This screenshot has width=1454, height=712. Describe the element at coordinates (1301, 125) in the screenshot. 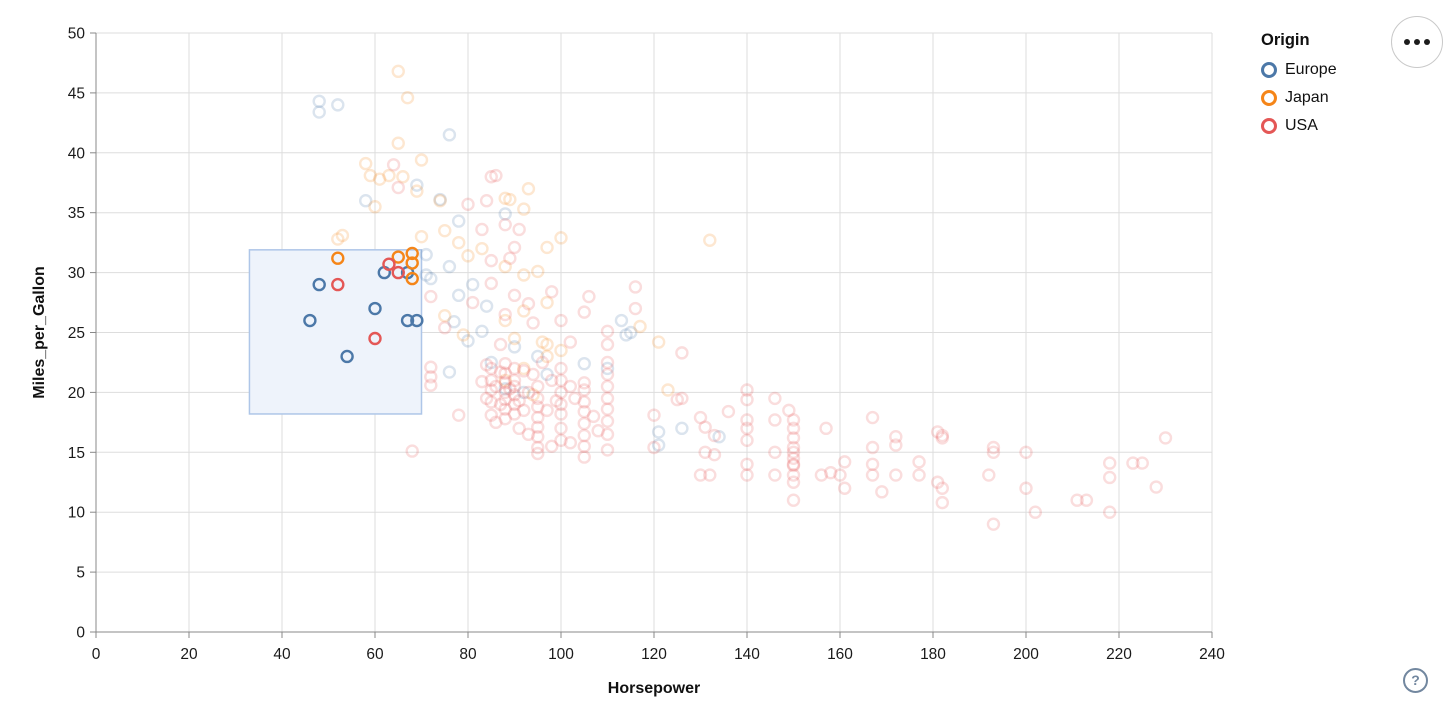

I see `legend-label-usa: USA` at that location.